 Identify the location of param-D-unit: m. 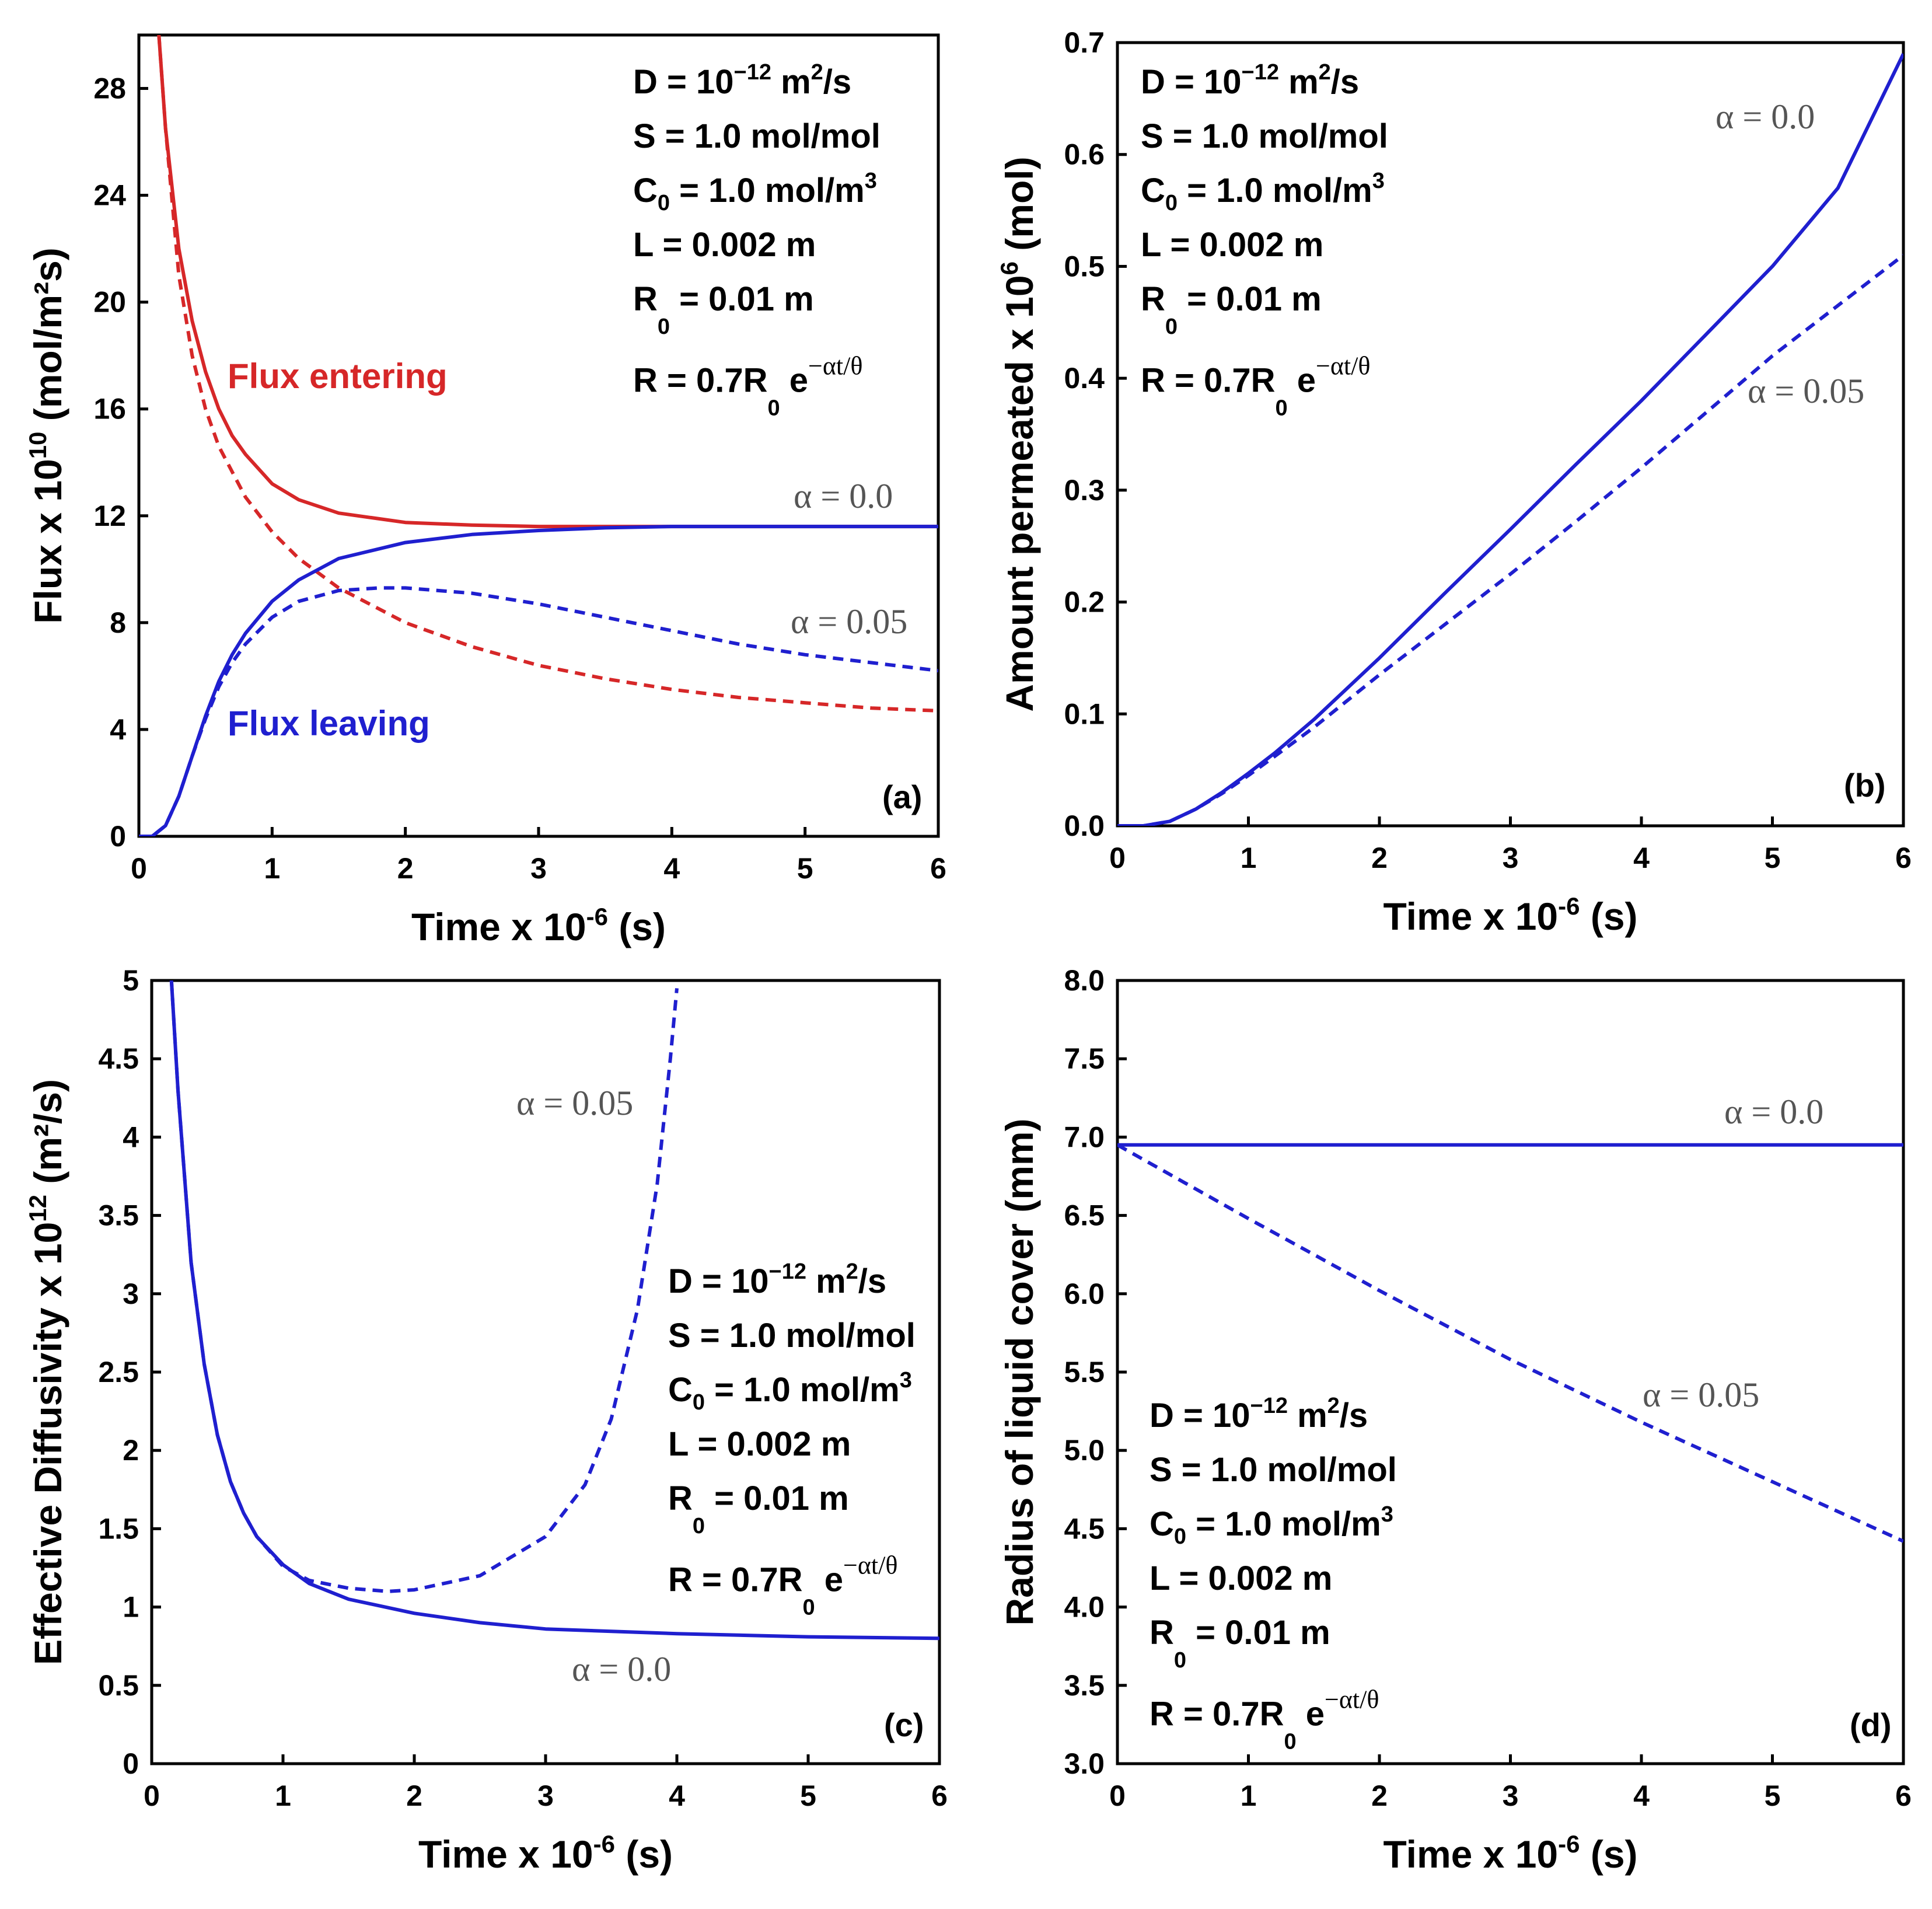
(1299, 82).